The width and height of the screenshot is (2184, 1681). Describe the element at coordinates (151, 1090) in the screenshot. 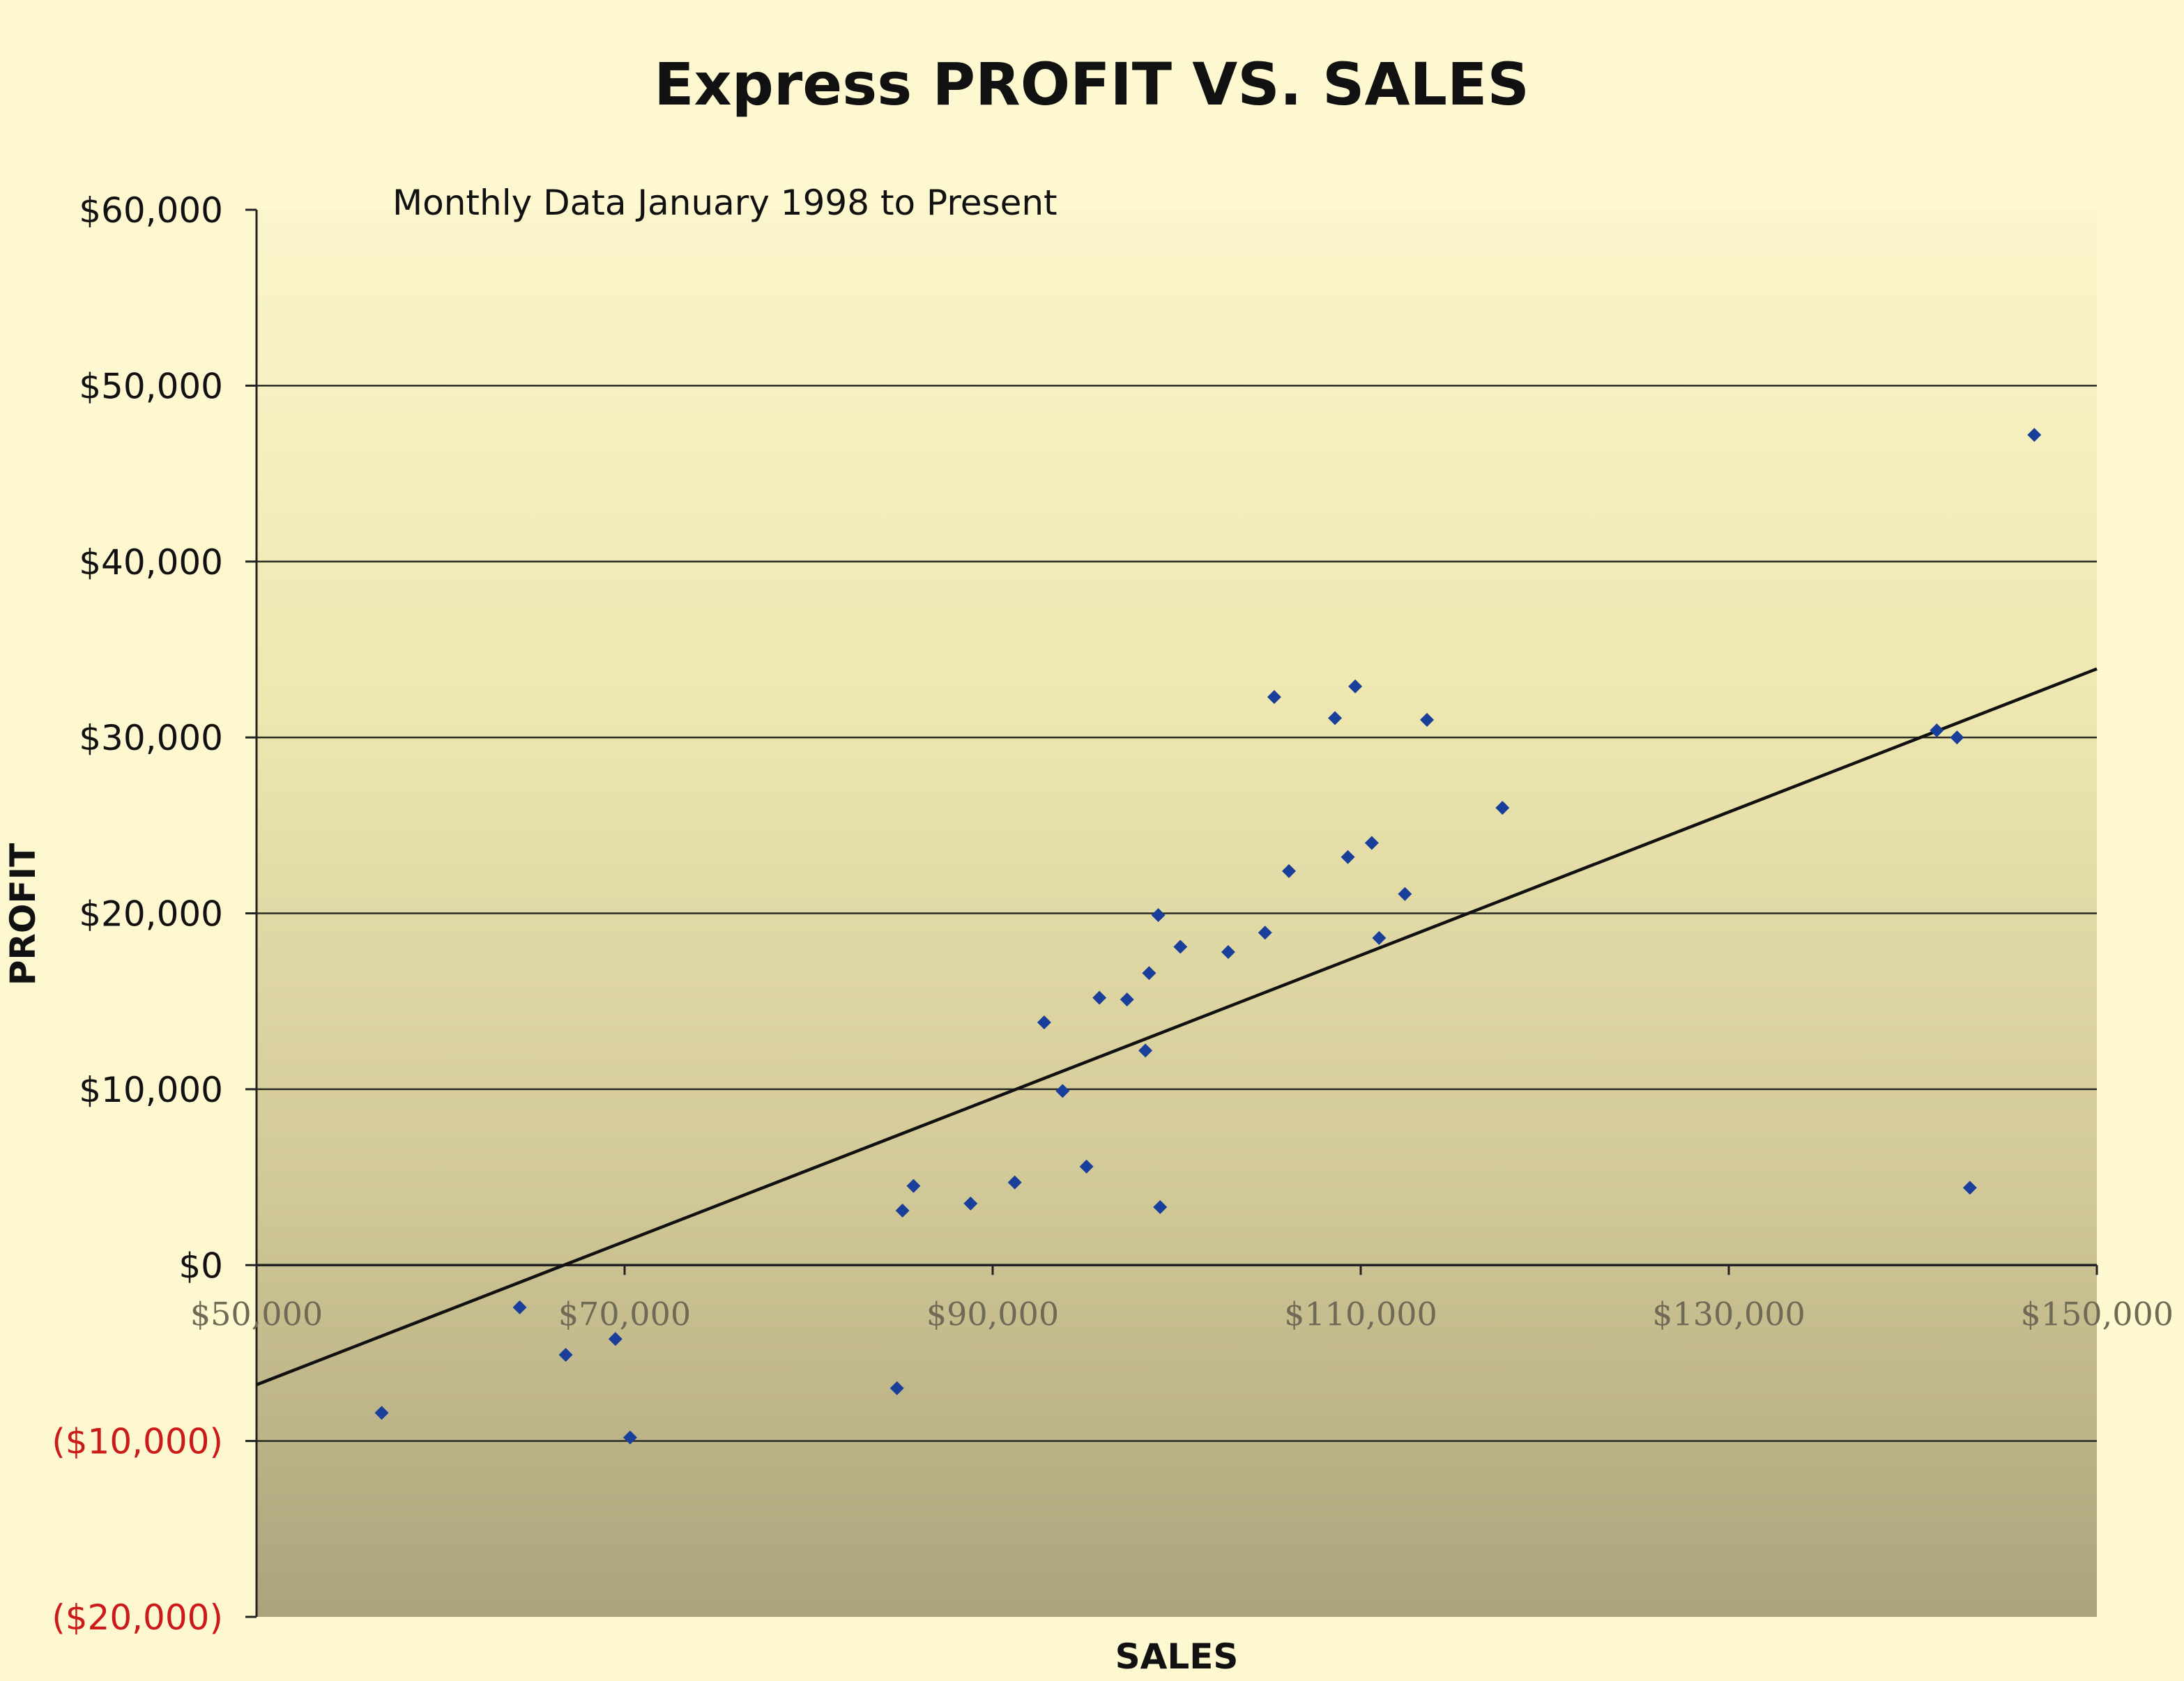

I see `y-tick-label: $10,000` at that location.